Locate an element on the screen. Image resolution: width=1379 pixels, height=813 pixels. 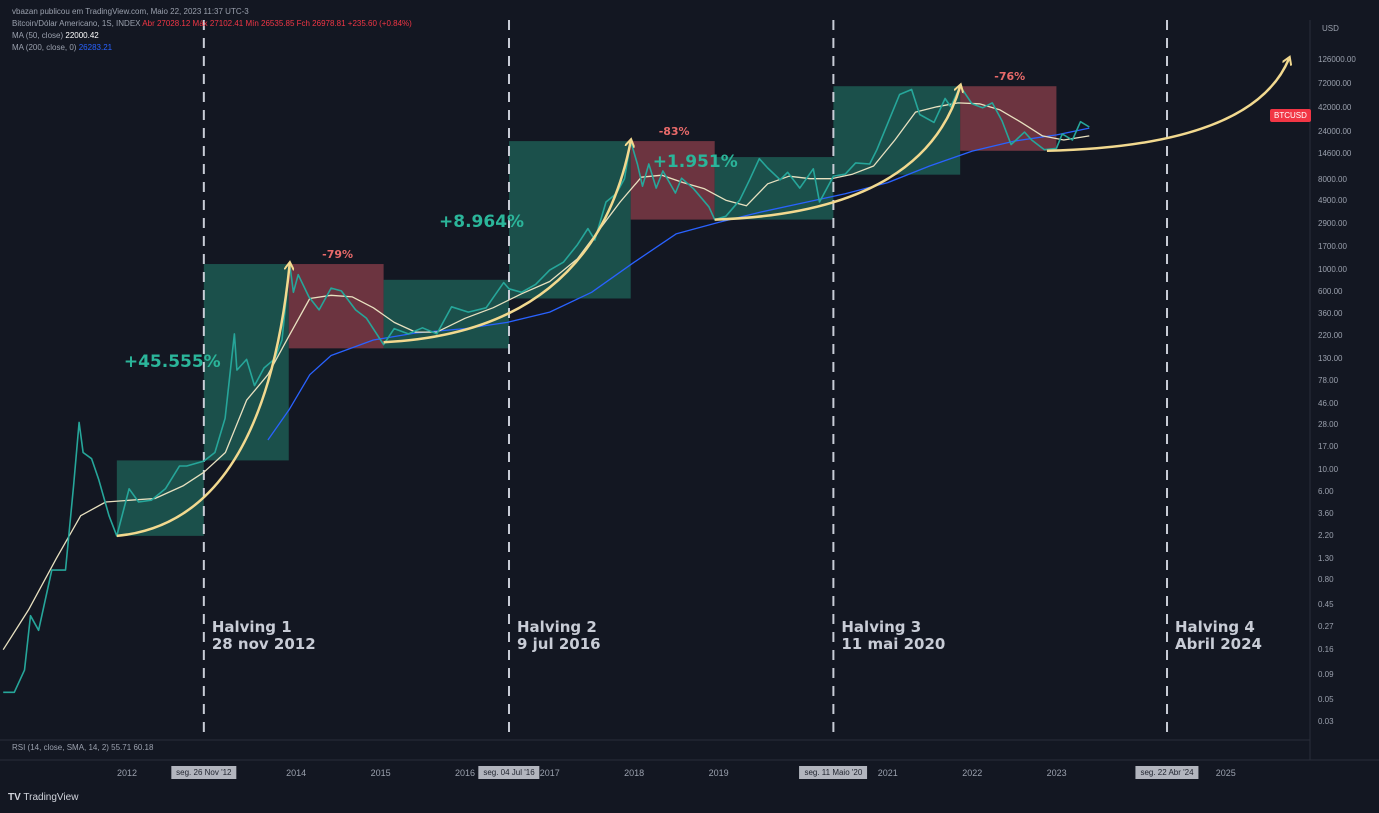
y-tick-label: 24000.00 is located at coordinates (1335, 132).